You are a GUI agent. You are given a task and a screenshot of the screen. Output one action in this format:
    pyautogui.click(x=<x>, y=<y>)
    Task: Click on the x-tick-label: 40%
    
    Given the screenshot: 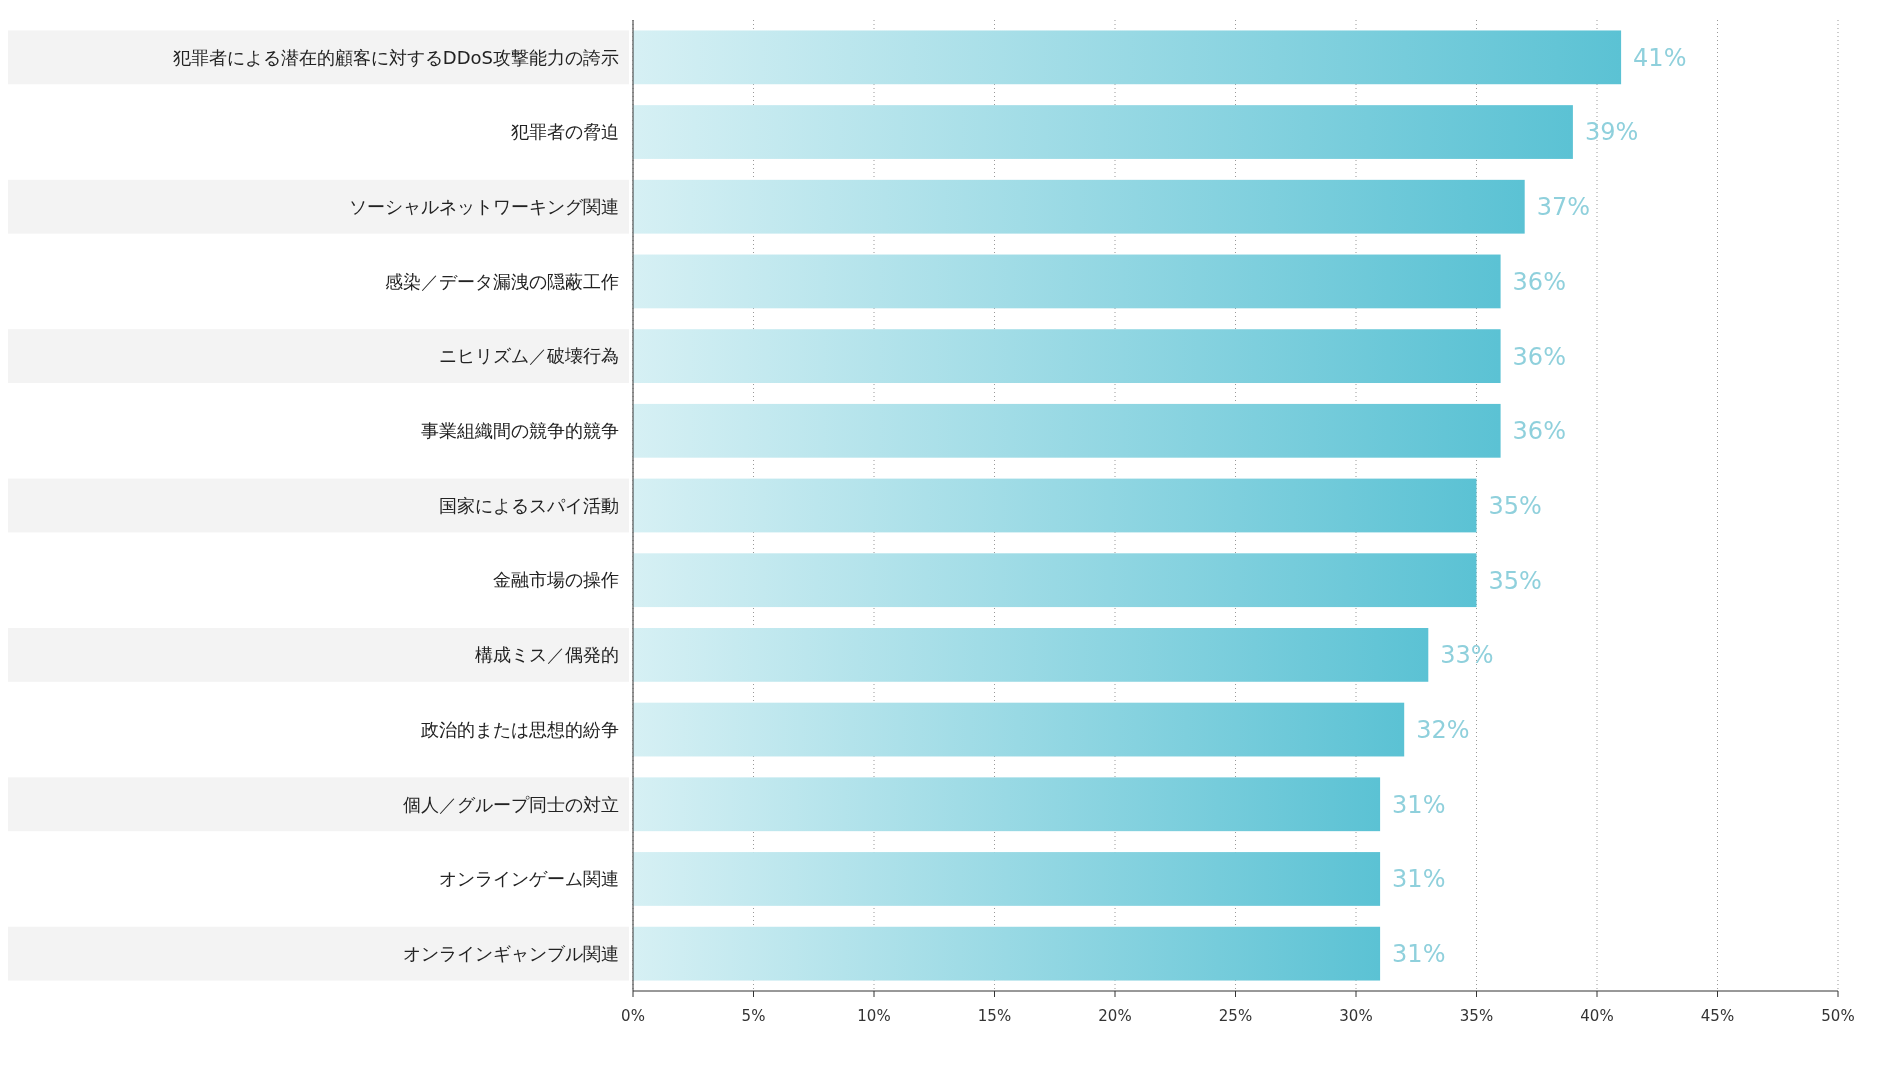 What is the action you would take?
    pyautogui.click(x=1597, y=1016)
    